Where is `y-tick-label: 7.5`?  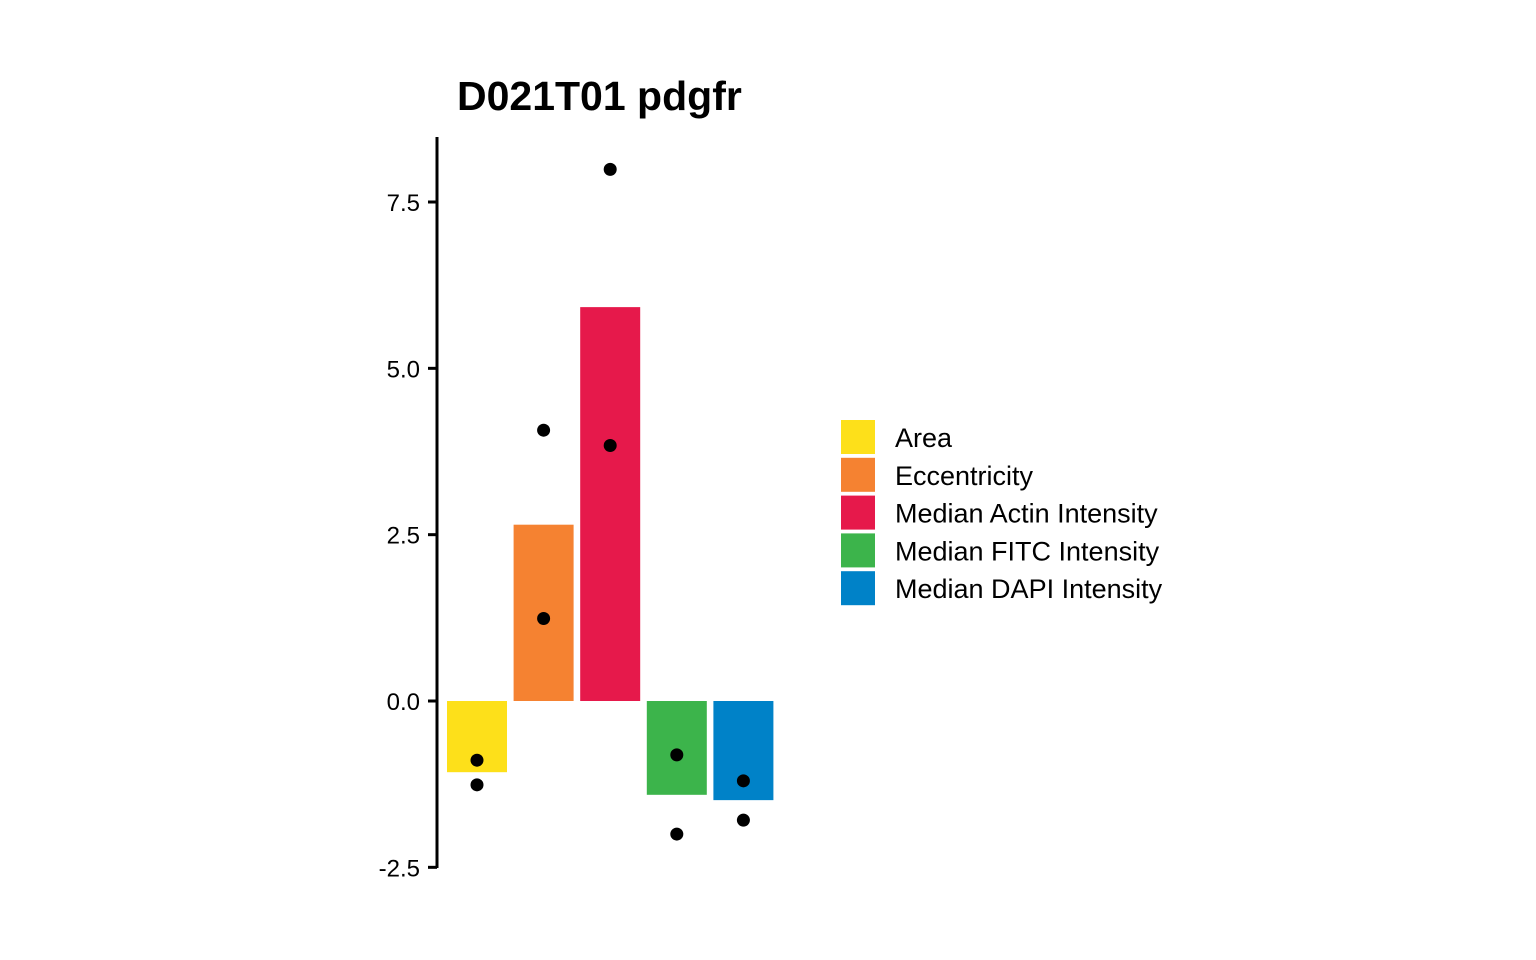
y-tick-label: 7.5 is located at coordinates (403, 203).